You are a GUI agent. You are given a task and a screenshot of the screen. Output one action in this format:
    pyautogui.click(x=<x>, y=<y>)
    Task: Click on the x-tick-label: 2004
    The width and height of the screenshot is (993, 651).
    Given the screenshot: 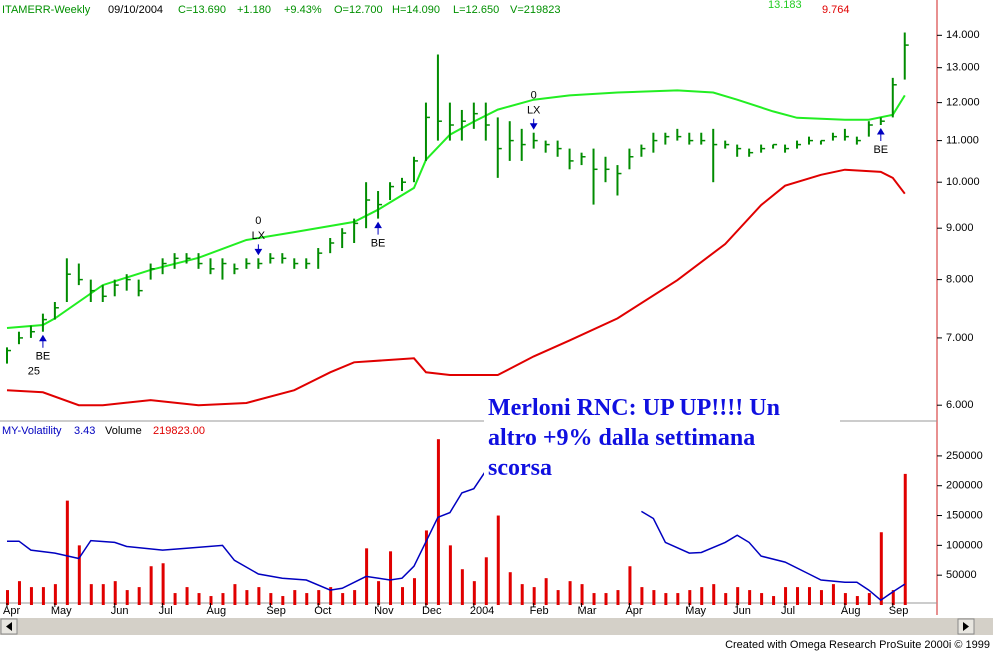 What is the action you would take?
    pyautogui.click(x=482, y=611)
    